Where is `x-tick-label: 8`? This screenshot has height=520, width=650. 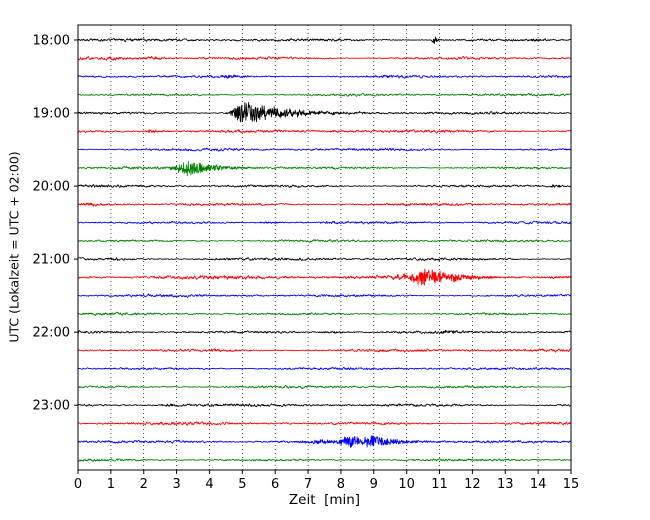
x-tick-label: 8 is located at coordinates (341, 484).